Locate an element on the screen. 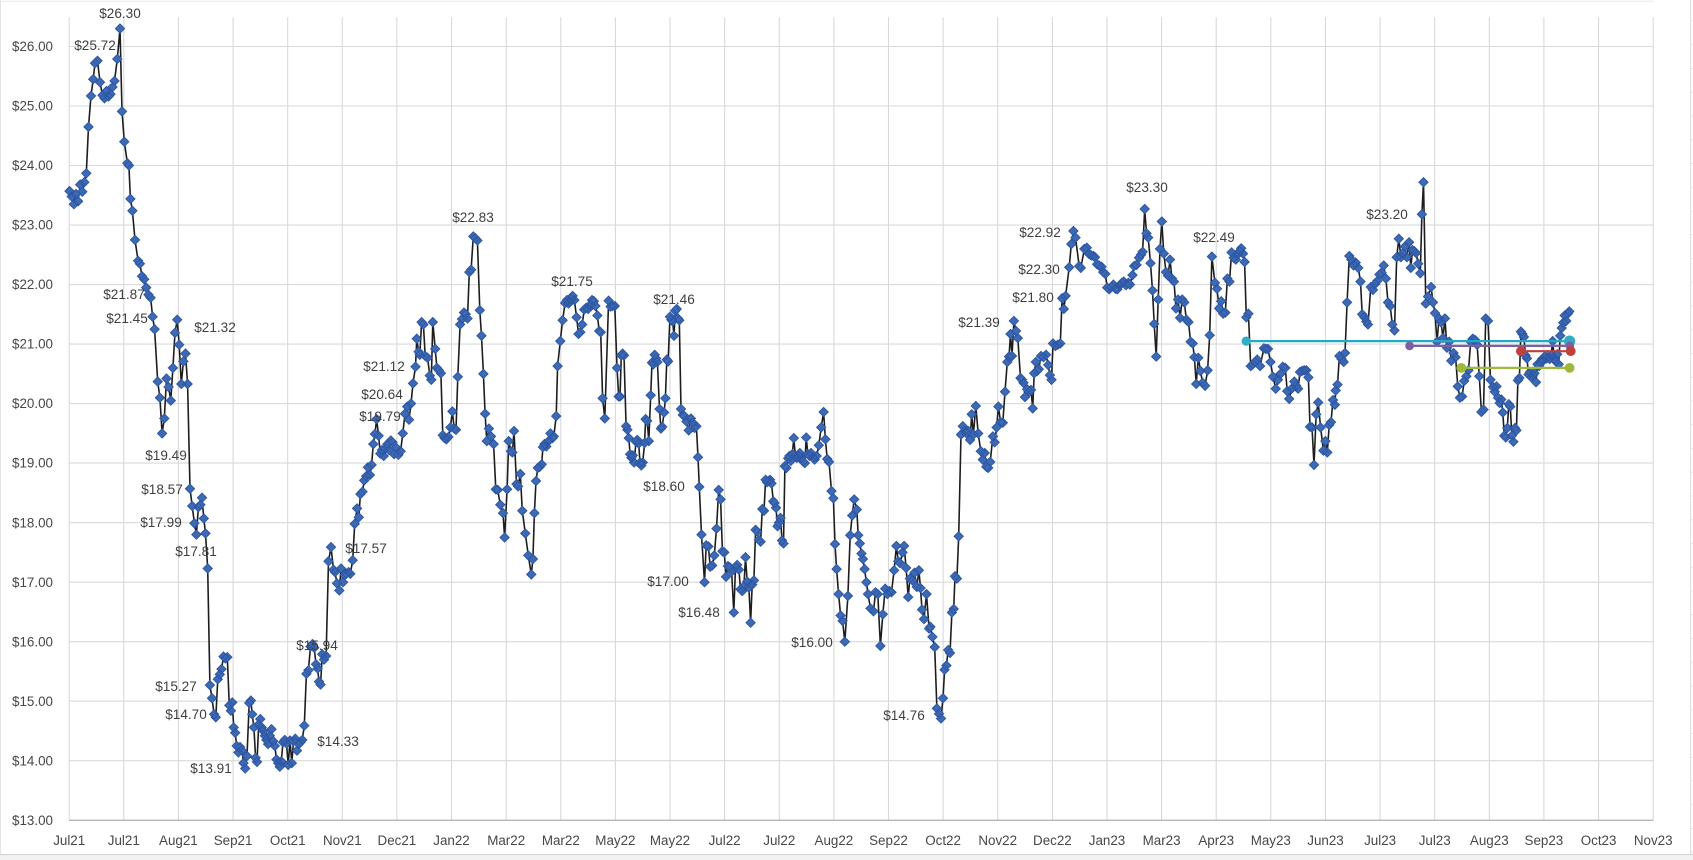 The image size is (1693, 860). svg-text: $21.45 is located at coordinates (127, 318).